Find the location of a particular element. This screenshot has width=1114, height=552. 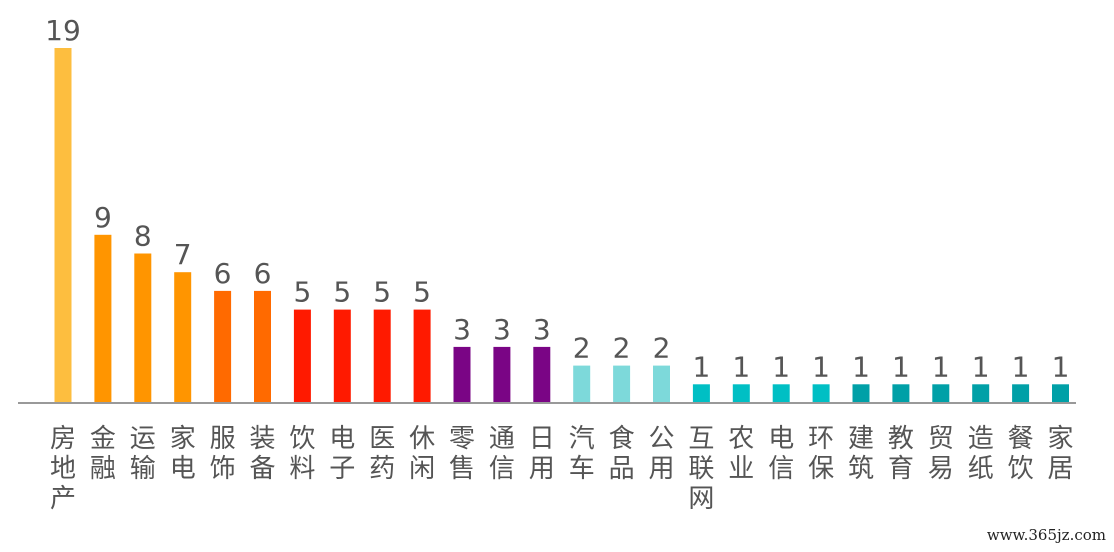

value-label-22: 1 is located at coordinates (941, 366).